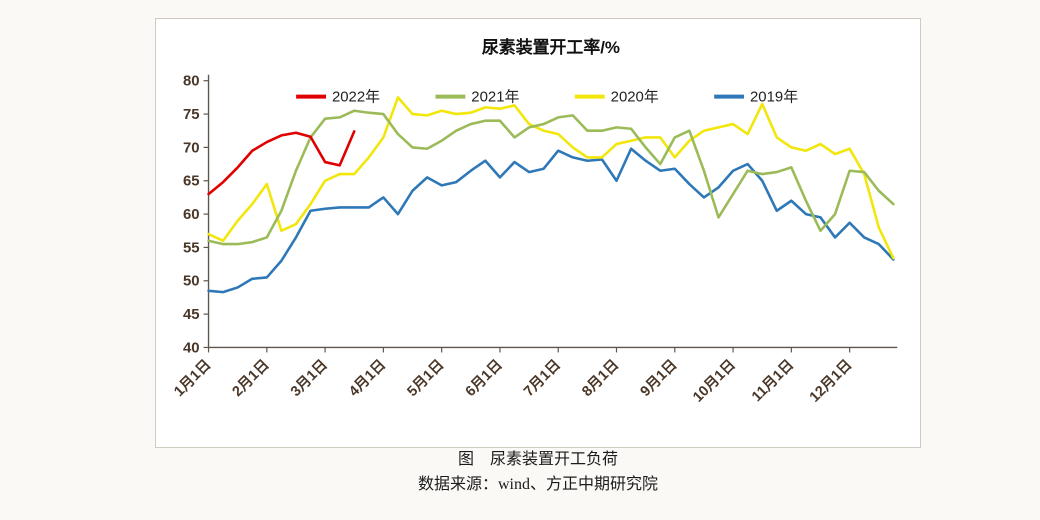  Describe the element at coordinates (830, 380) in the screenshot. I see `x-tick-label: 12月1日` at that location.